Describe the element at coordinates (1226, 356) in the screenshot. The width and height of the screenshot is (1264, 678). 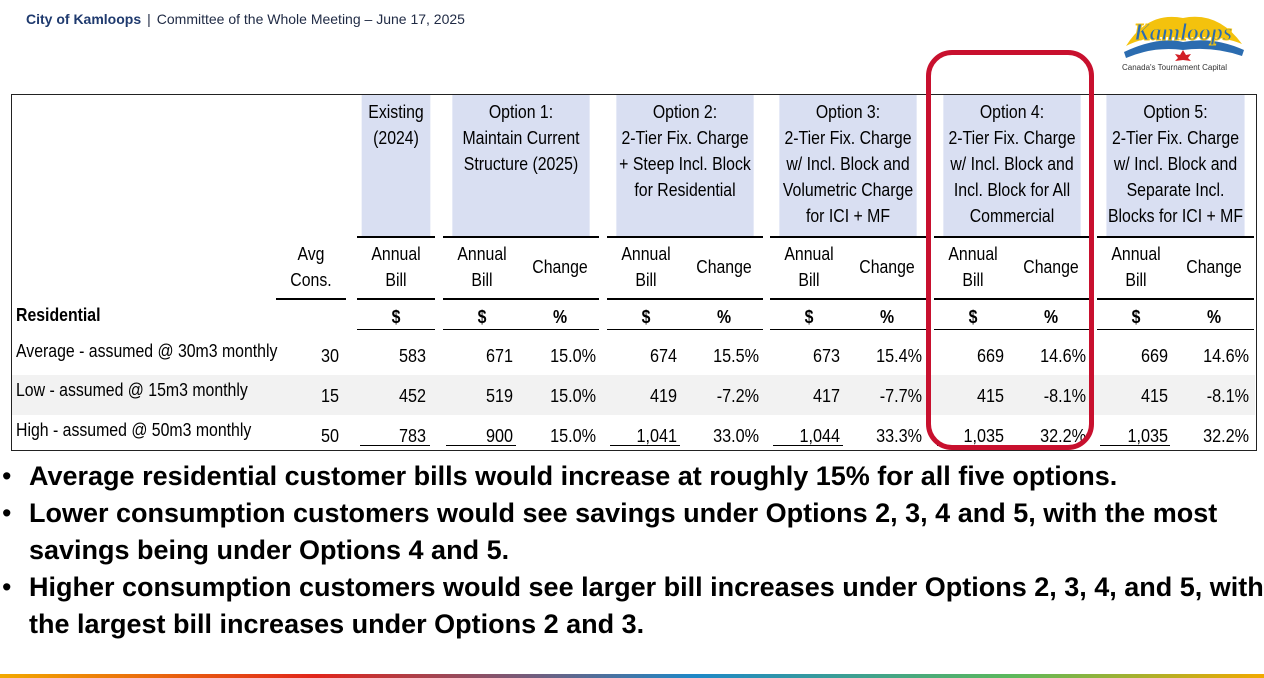
I see `cell-o5-change: 14.6%` at that location.